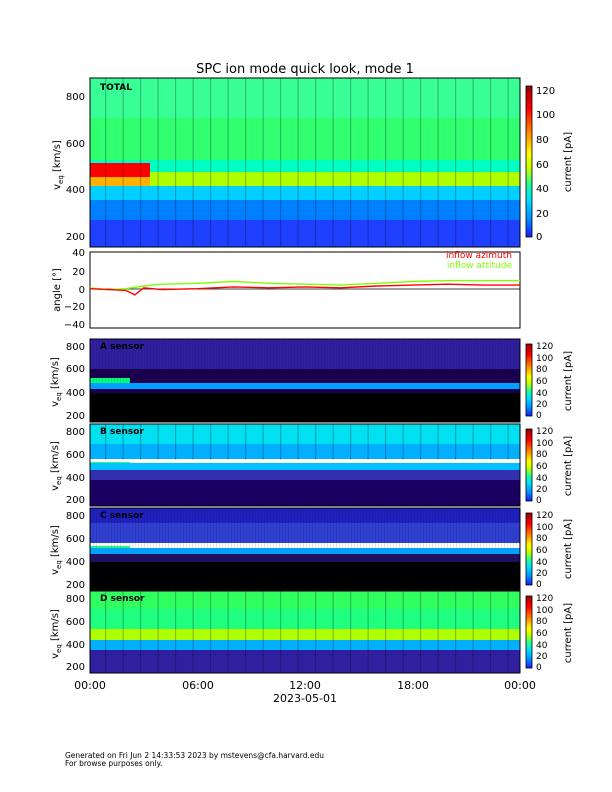 The image size is (612, 792). Describe the element at coordinates (305, 386) in the screenshot. I see `panel-a-band` at that location.